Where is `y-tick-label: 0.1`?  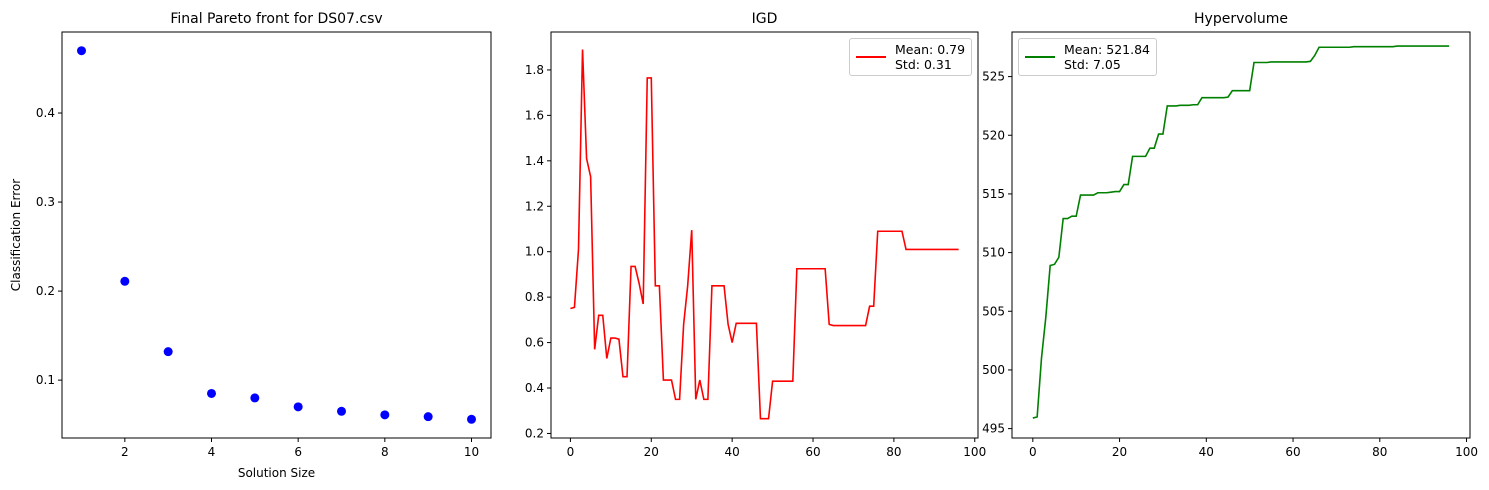 y-tick-label: 0.1 is located at coordinates (45, 380).